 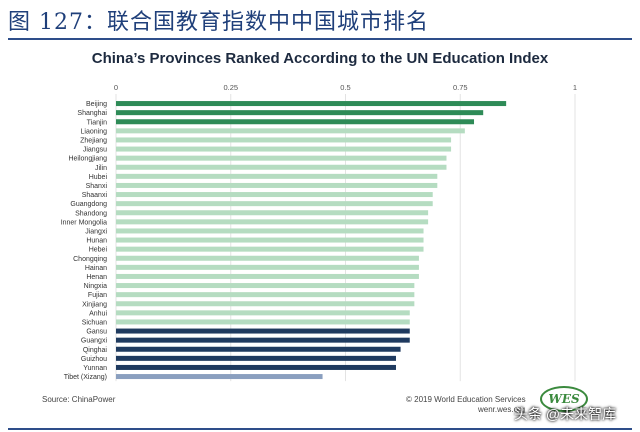 I want to click on category-label: Hebei, so click(x=98, y=250).